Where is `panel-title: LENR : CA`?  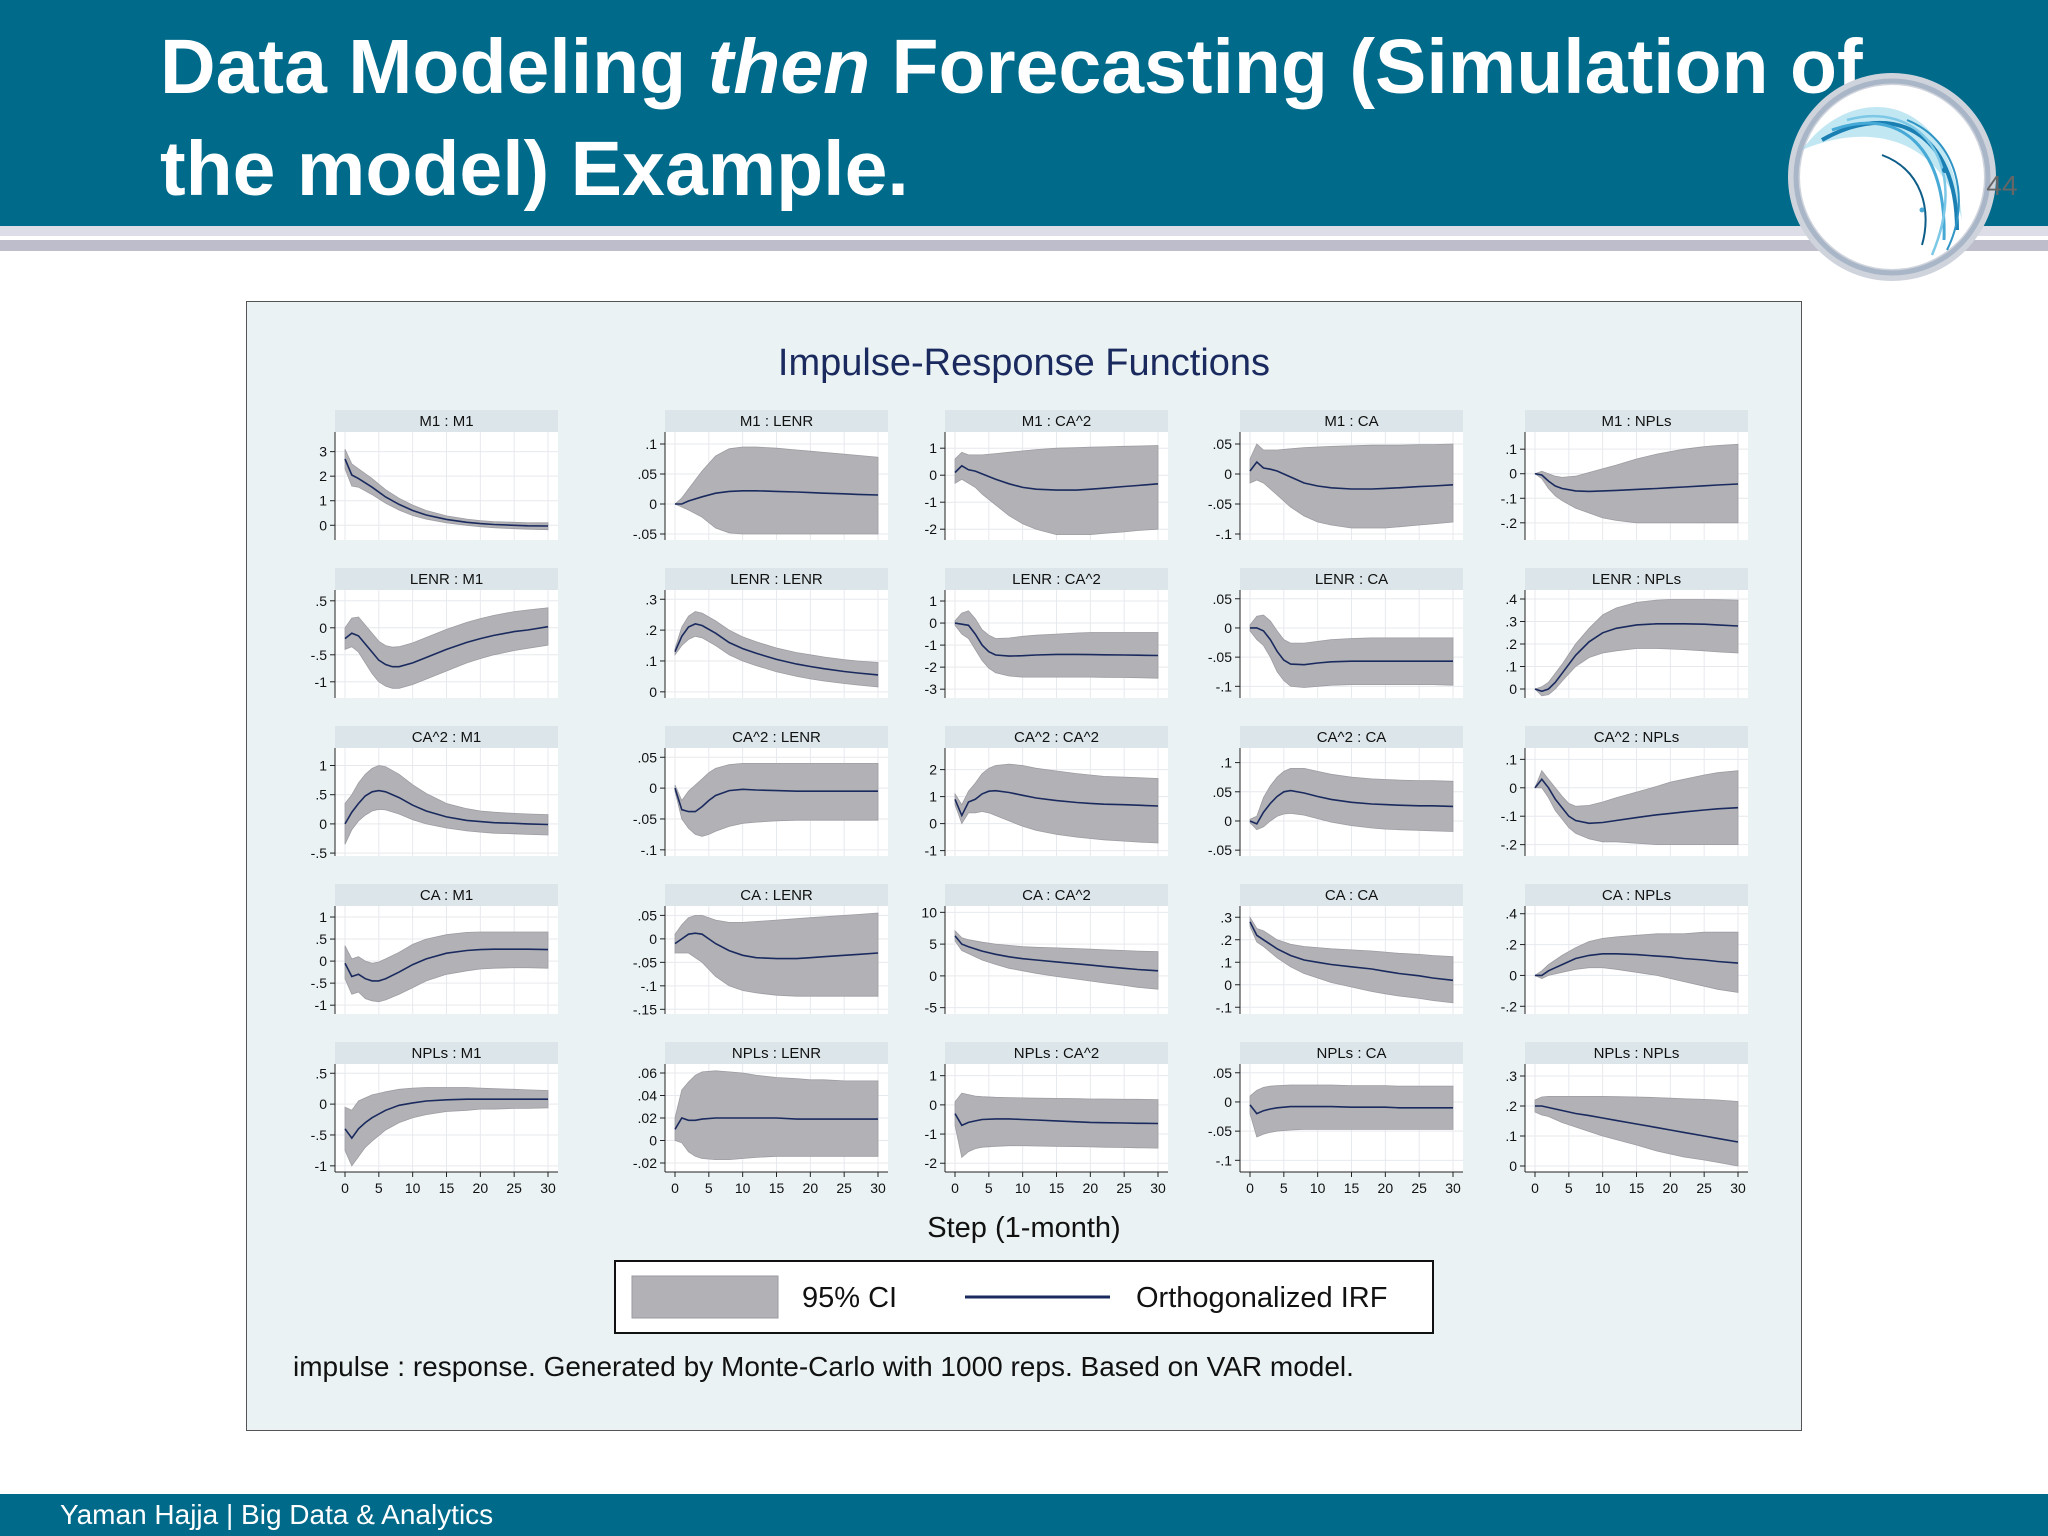 panel-title: LENR : CA is located at coordinates (1351, 579).